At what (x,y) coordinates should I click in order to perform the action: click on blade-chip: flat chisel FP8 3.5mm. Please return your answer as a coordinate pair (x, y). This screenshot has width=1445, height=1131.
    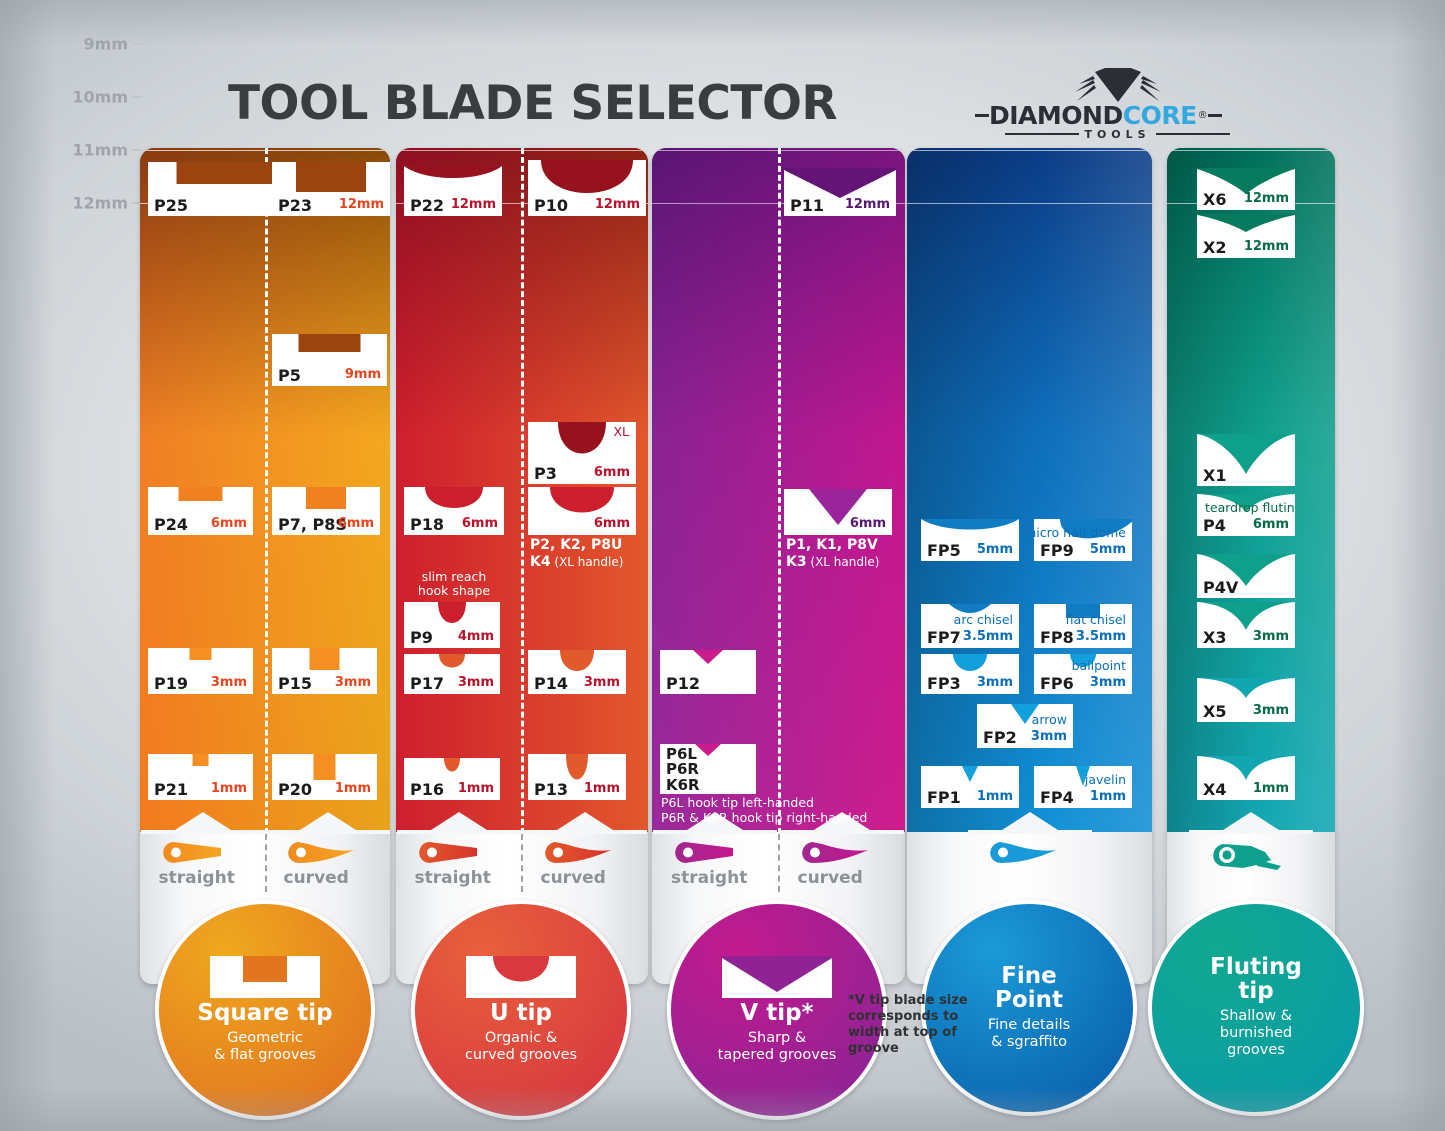
    Looking at the image, I should click on (1083, 626).